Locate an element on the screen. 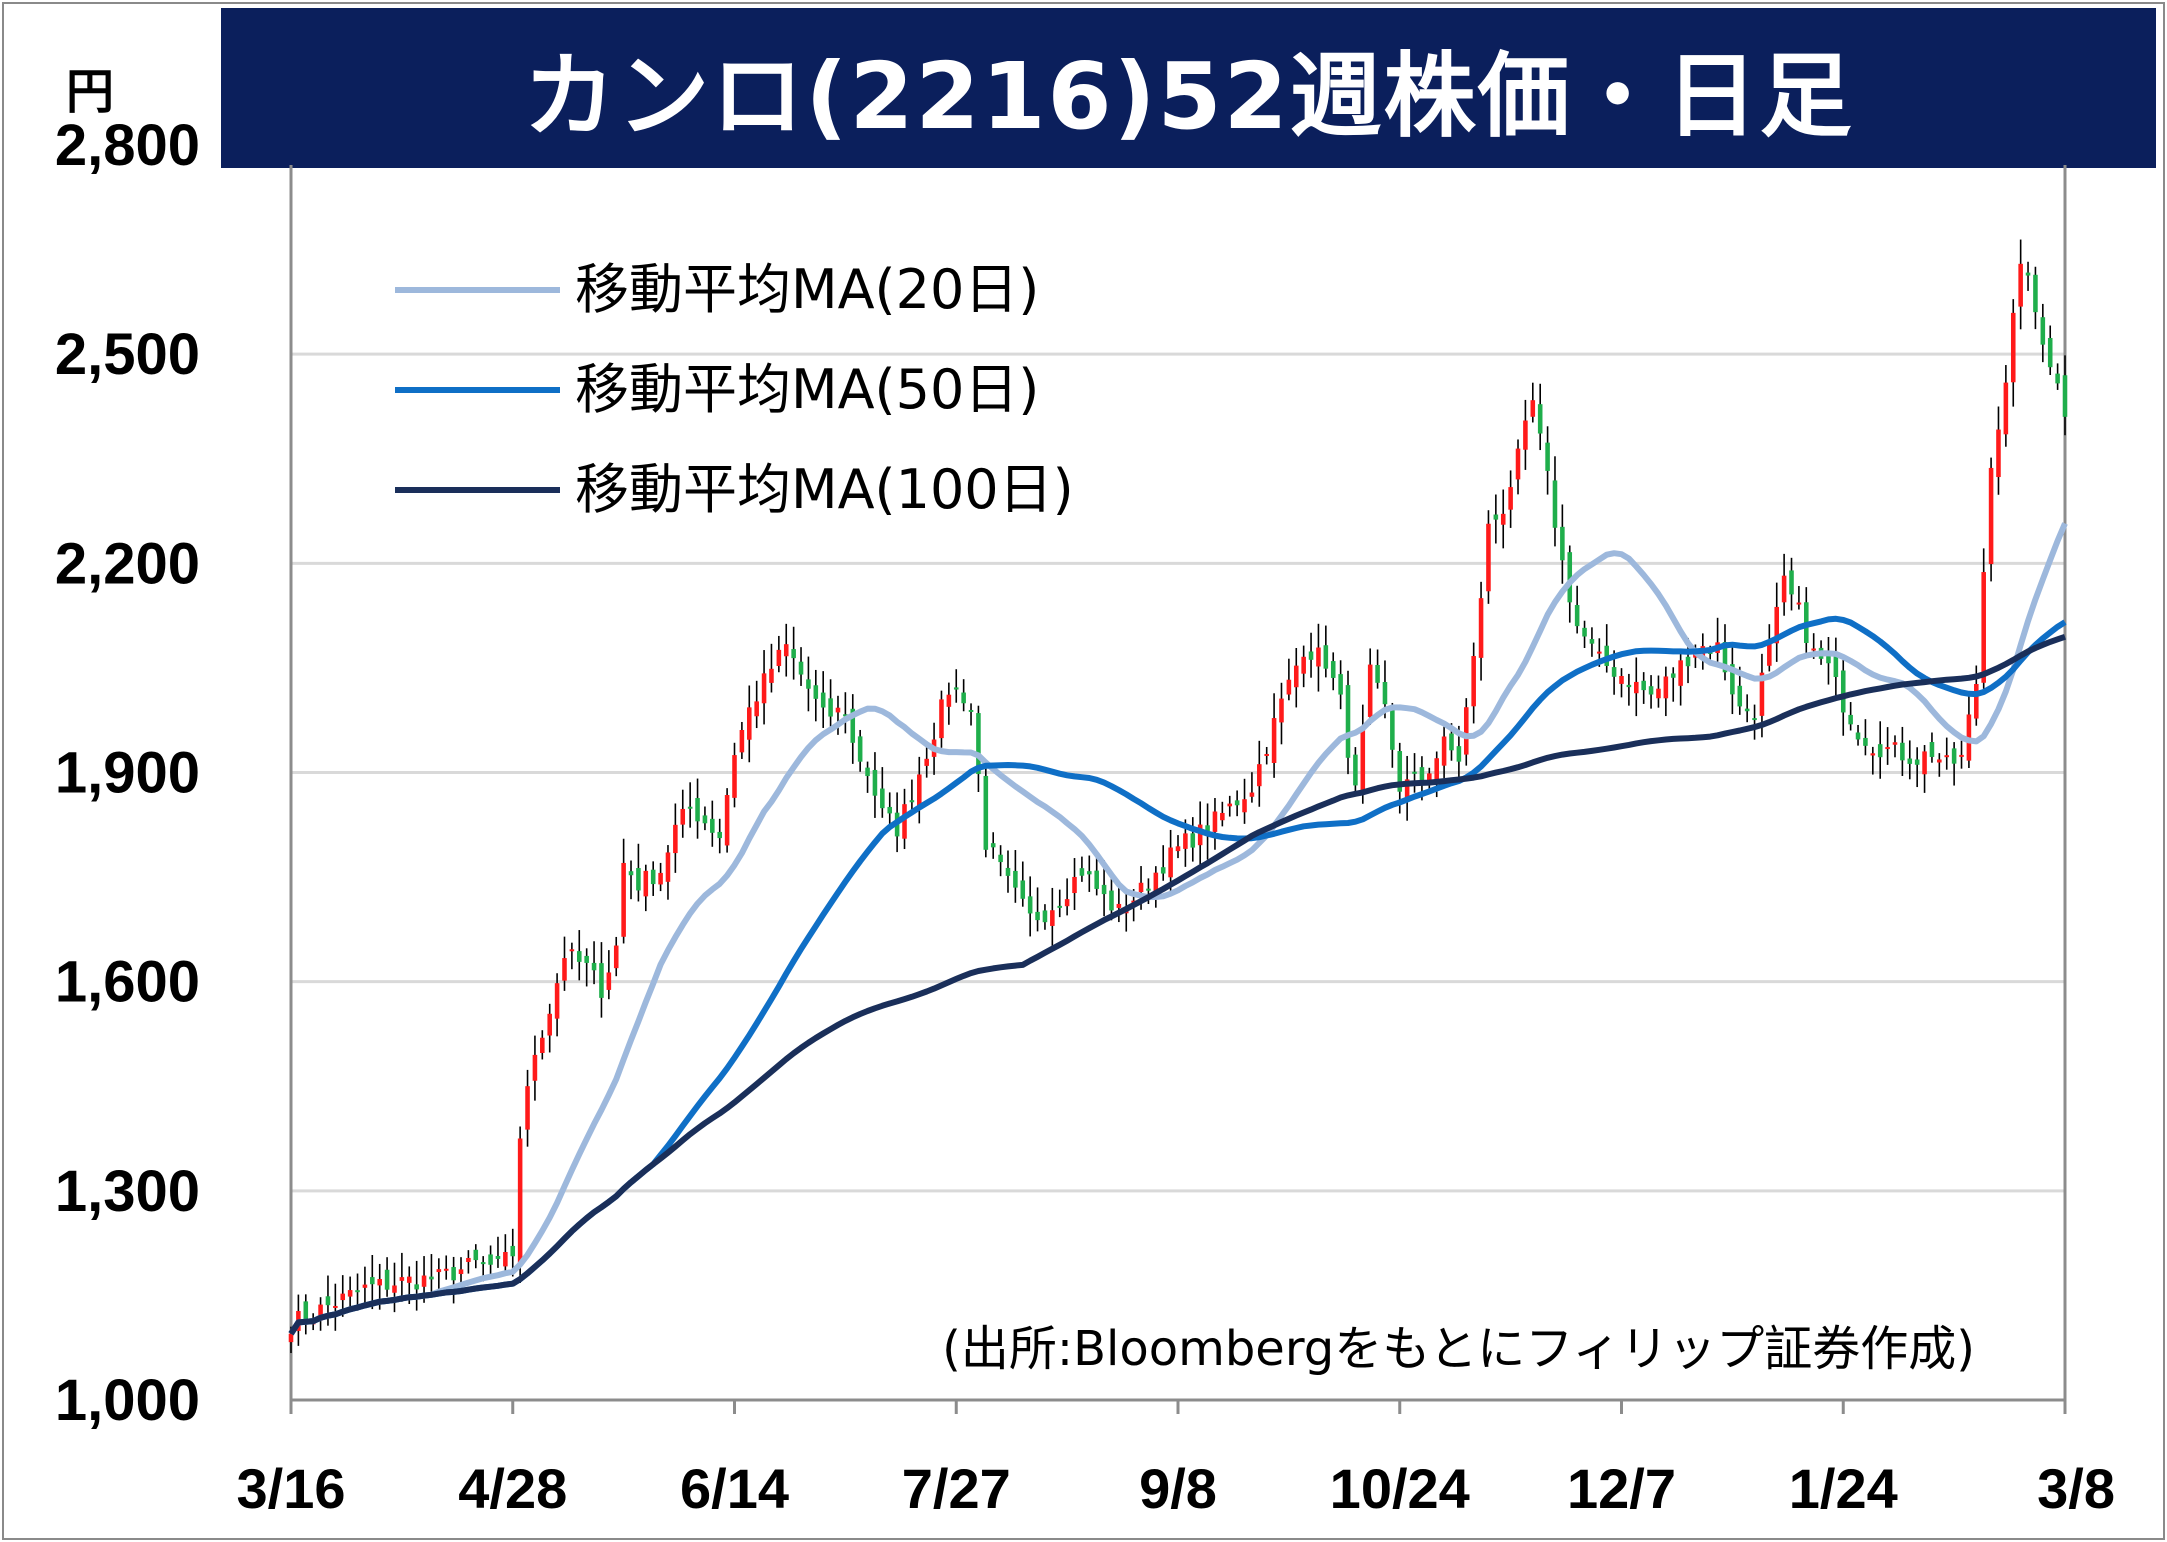 The width and height of the screenshot is (2167, 1542). x-tick-label: 9/8 is located at coordinates (1178, 1488).